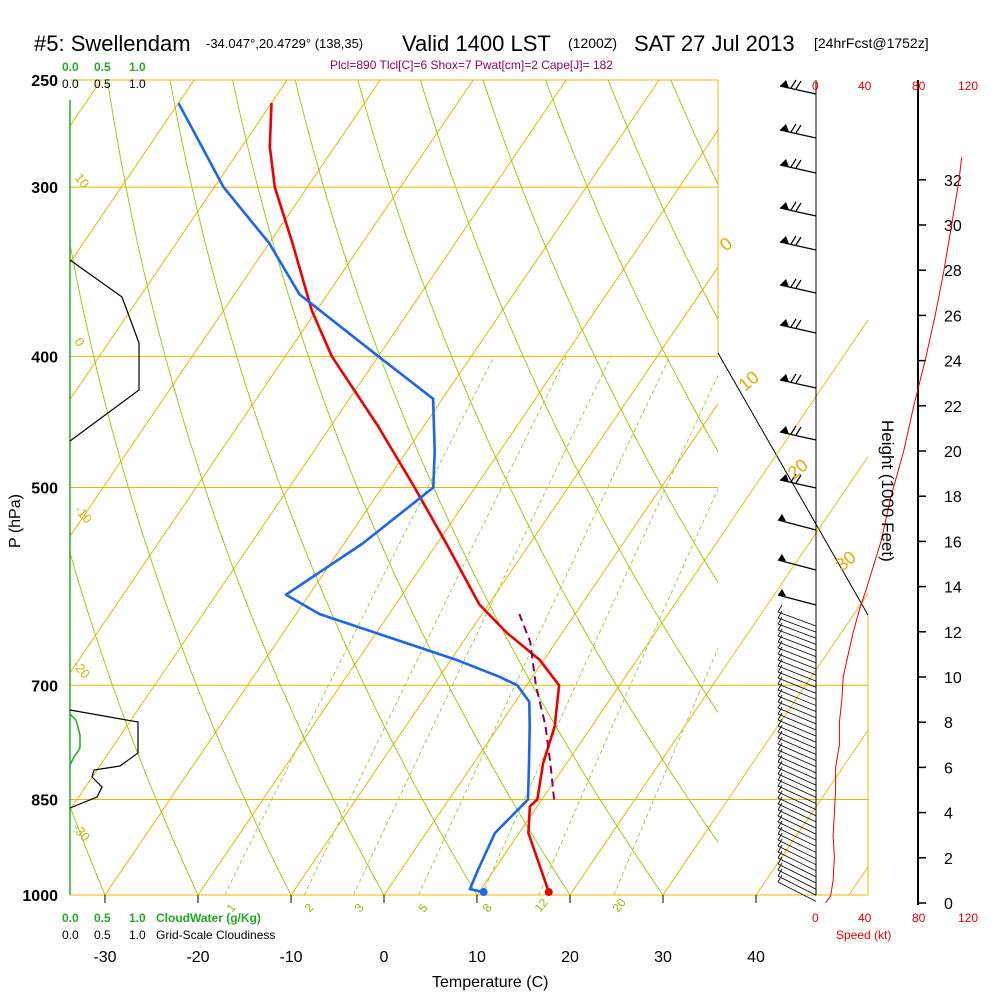 This screenshot has height=1000, width=1000. What do you see at coordinates (104, 75) in the screenshot?
I see `cloud-scale-top: 0.0 0.5 1.0 0.0 0.5 1.0` at bounding box center [104, 75].